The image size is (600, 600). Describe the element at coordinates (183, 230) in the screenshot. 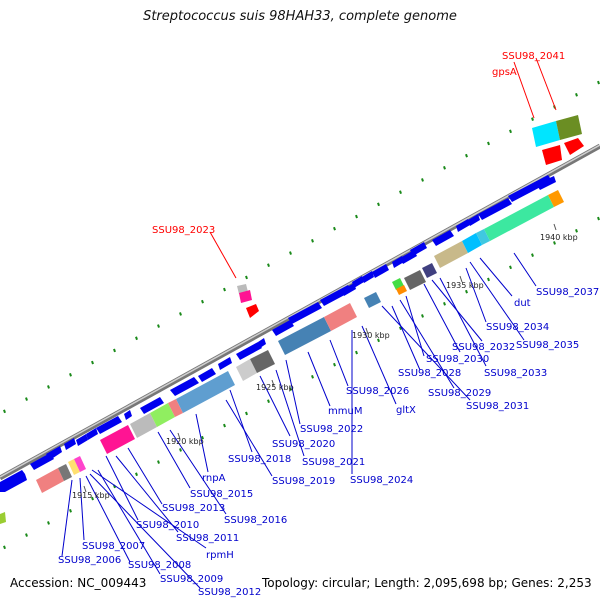

I see `gene-label: SSU98_2023` at that location.